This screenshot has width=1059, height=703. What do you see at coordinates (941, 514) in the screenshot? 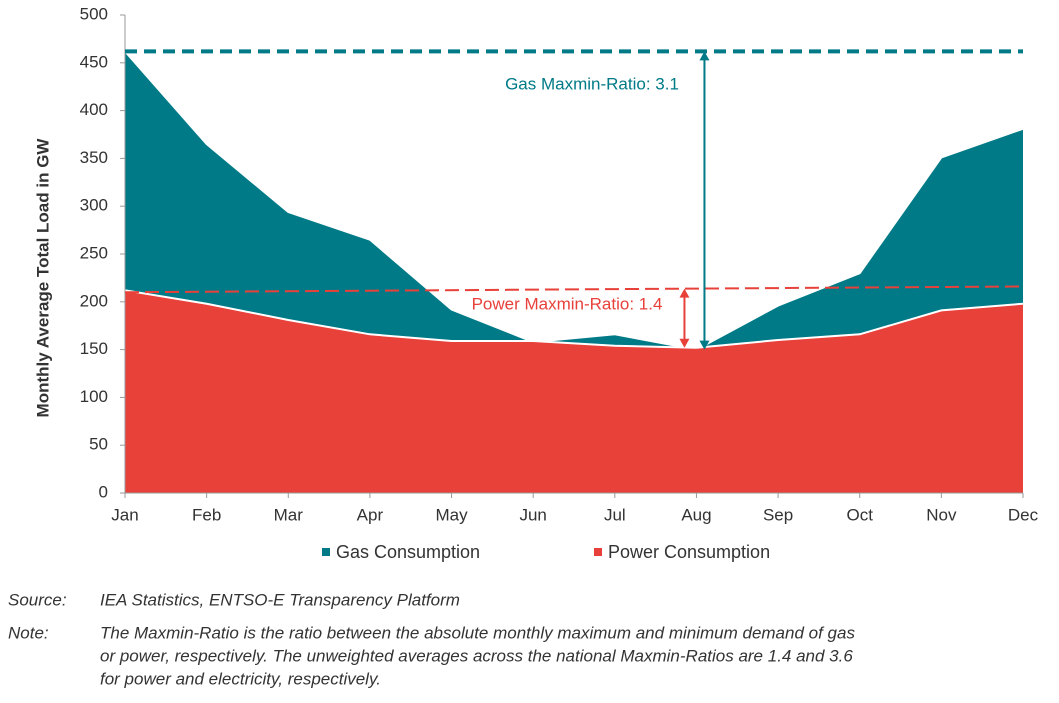
I see `x-tick-label: Nov` at bounding box center [941, 514].